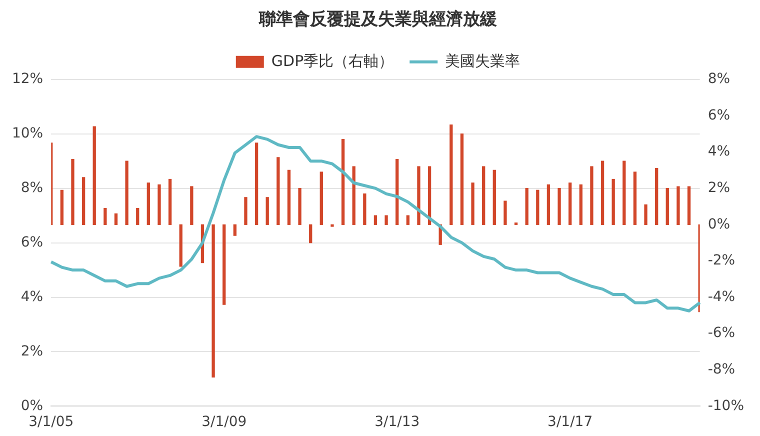 The height and width of the screenshot is (436, 760). I want to click on x-tick-label: 3/1/17, so click(570, 422).